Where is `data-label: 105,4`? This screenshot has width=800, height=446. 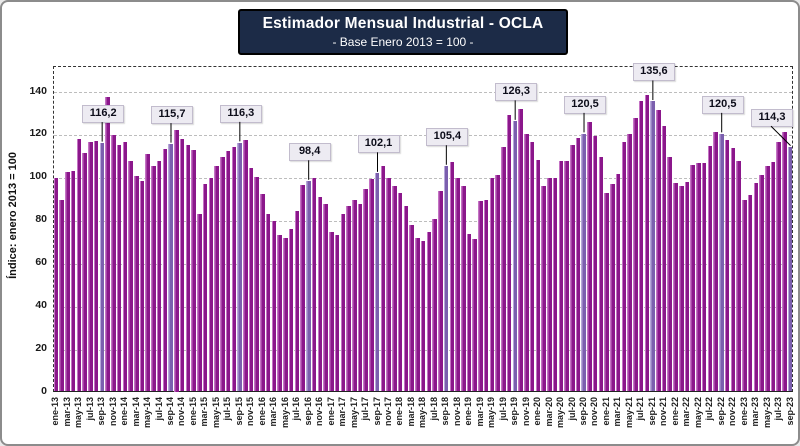
data-label: 105,4 is located at coordinates (447, 137).